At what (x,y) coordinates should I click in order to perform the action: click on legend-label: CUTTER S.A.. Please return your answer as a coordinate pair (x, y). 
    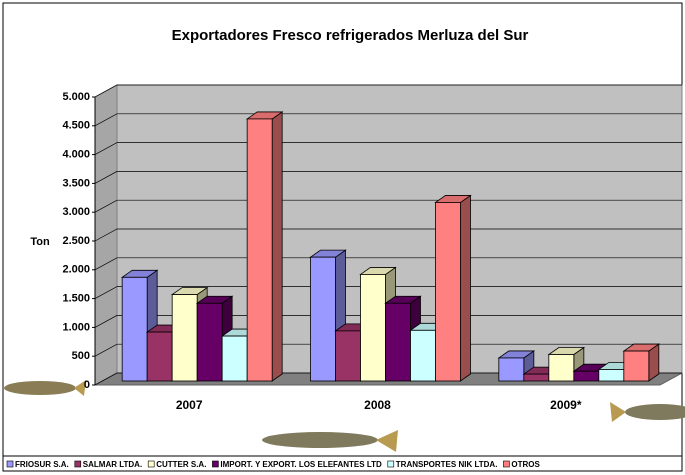
    Looking at the image, I should click on (181, 464).